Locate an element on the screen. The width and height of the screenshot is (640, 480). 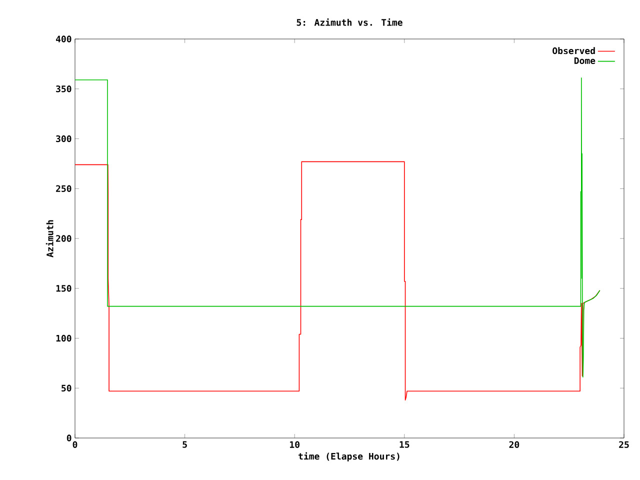
y-tick-label: 100 is located at coordinates (64, 338).